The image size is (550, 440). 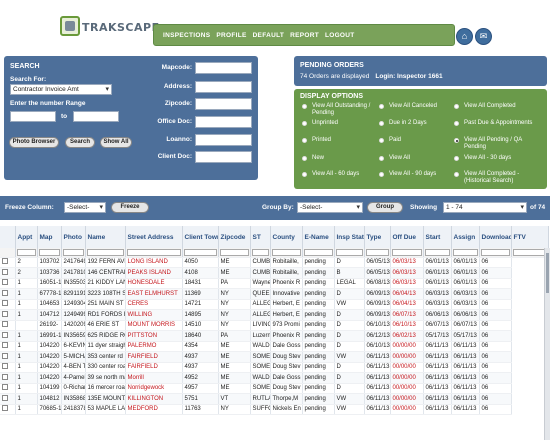 What do you see at coordinates (200, 237) in the screenshot?
I see `column-header: Client Town` at bounding box center [200, 237].